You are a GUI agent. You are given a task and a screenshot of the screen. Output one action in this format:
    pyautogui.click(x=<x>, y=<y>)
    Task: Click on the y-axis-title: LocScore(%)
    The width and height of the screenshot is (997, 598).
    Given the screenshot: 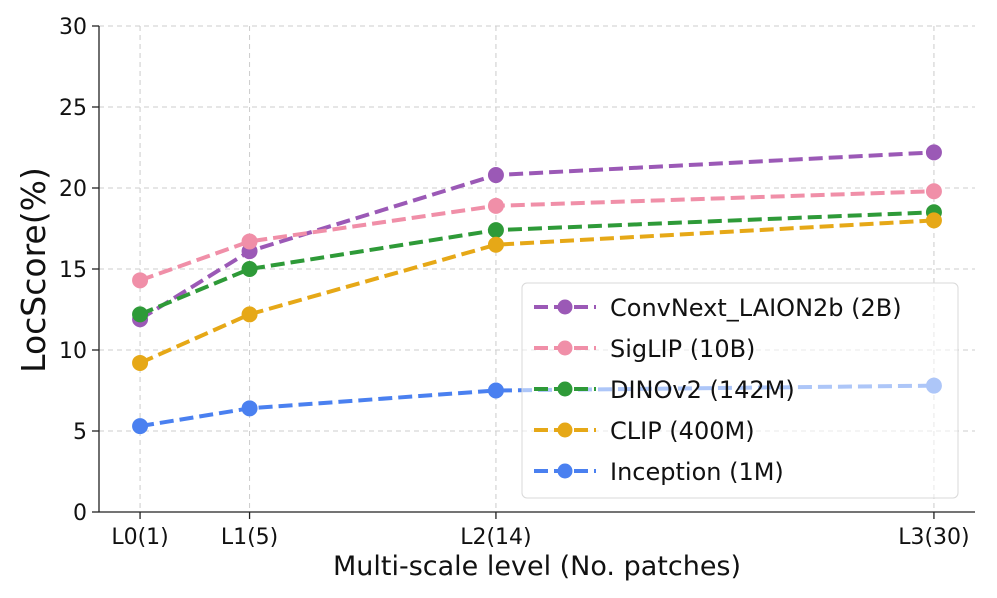 What is the action you would take?
    pyautogui.click(x=33, y=270)
    